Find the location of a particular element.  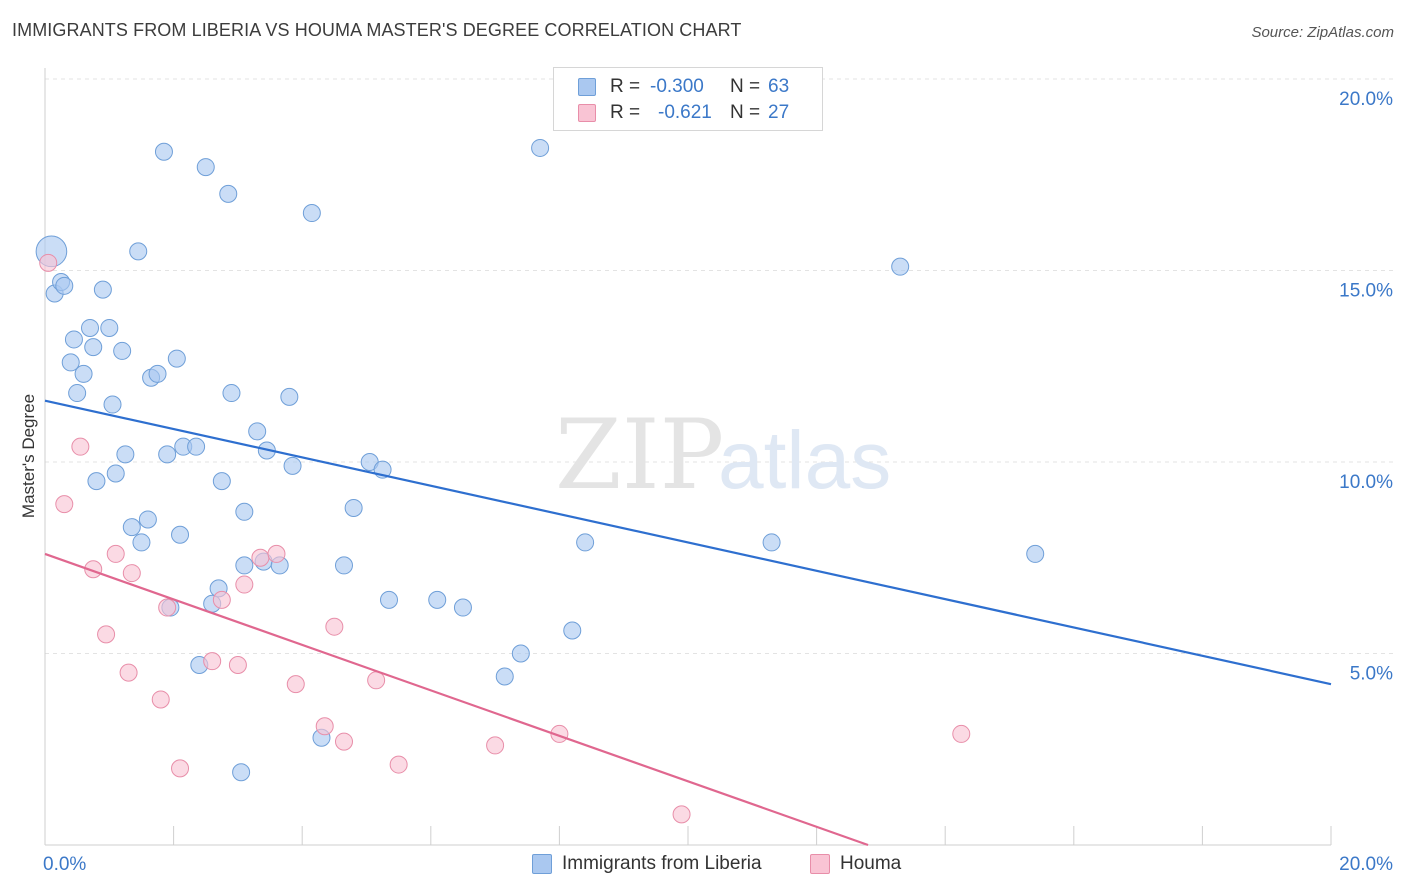

correlation-legend: R = -0.300 N = 63 R = -0.621 N = 27 is located at coordinates (688, 99).